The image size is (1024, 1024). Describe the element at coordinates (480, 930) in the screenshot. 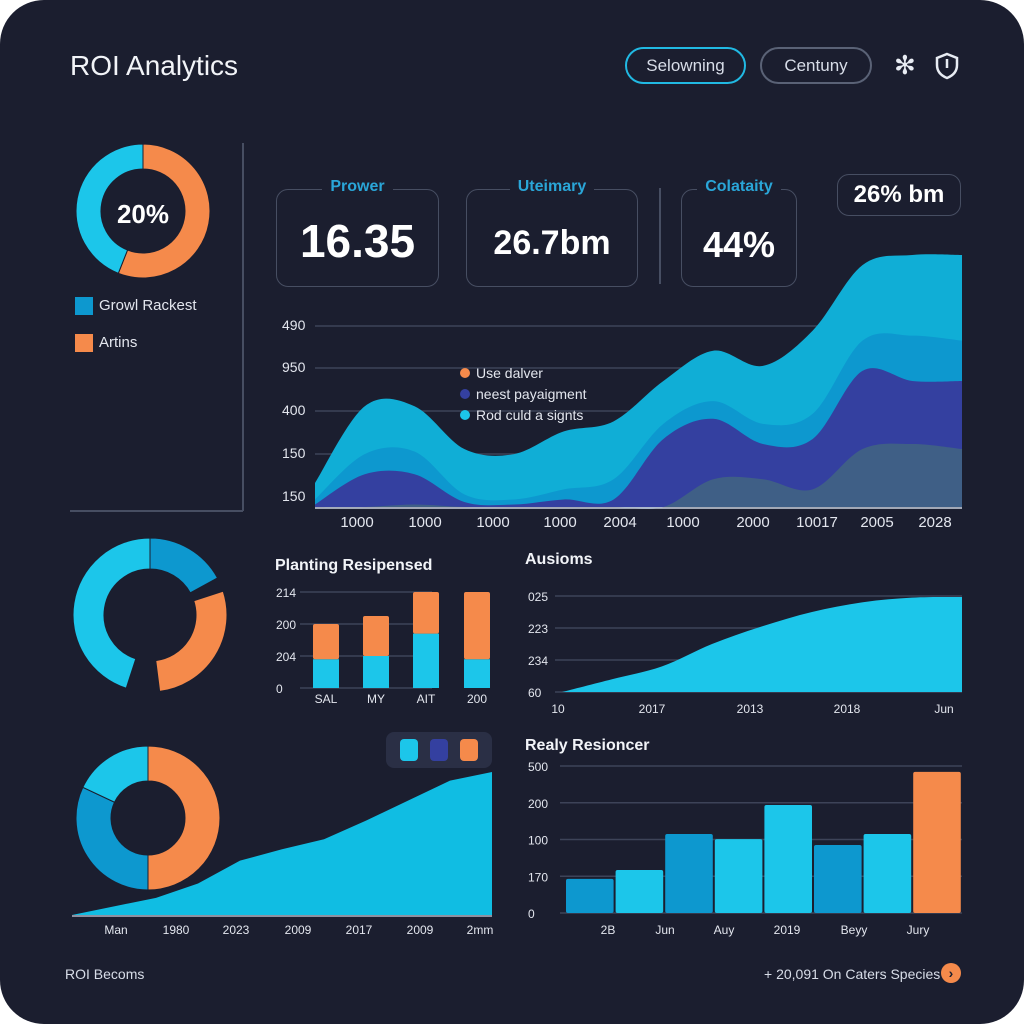

I see `x-tick-label: 2mm` at that location.